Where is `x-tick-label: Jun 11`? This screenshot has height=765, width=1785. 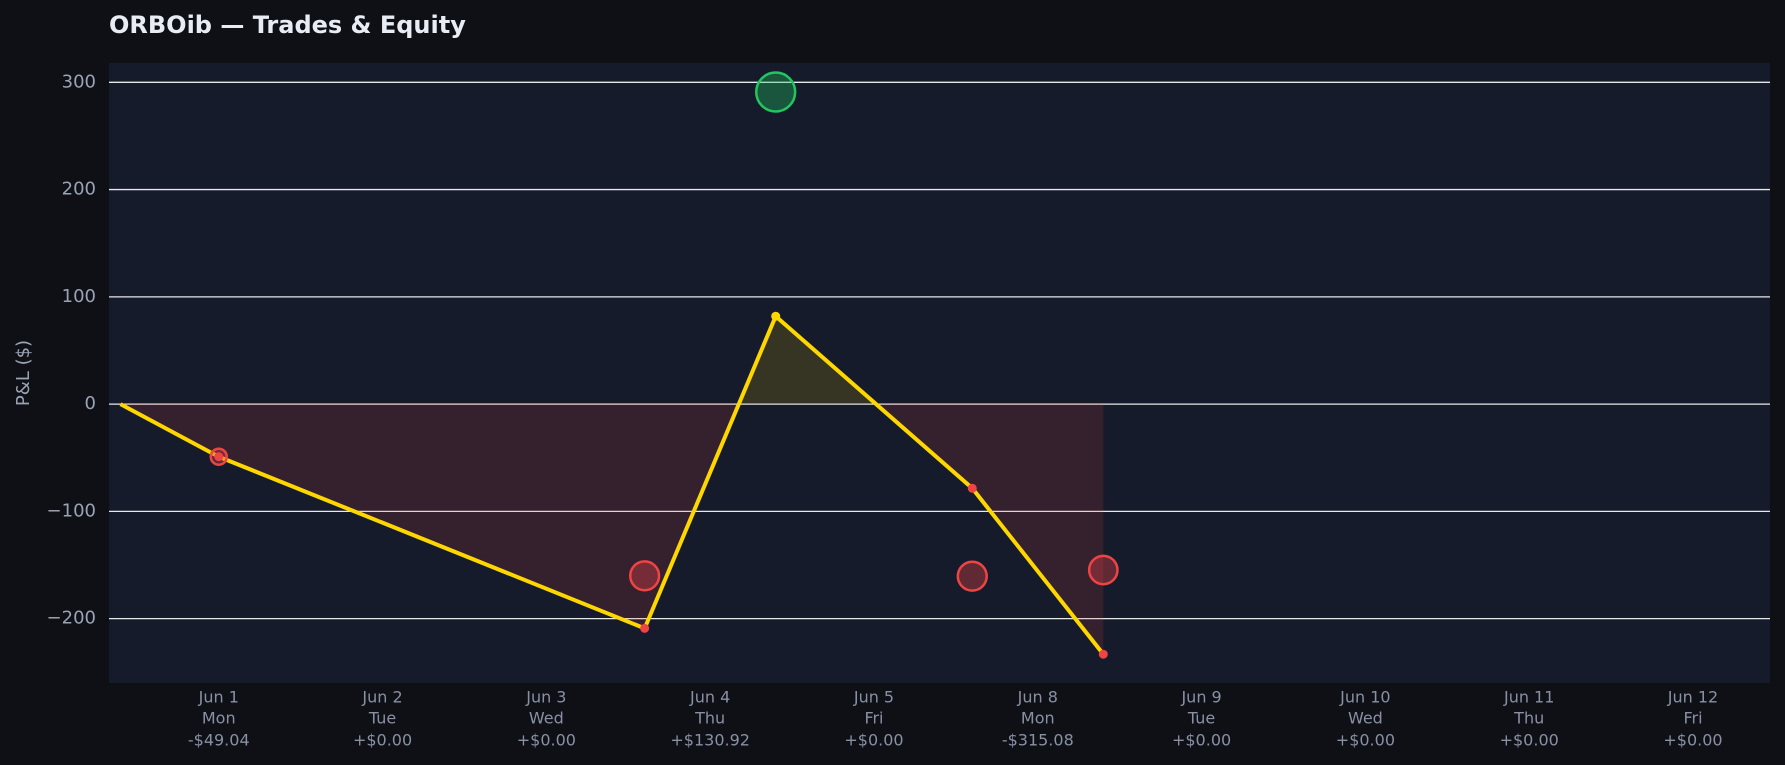 x-tick-label: Jun 11 is located at coordinates (1528, 697).